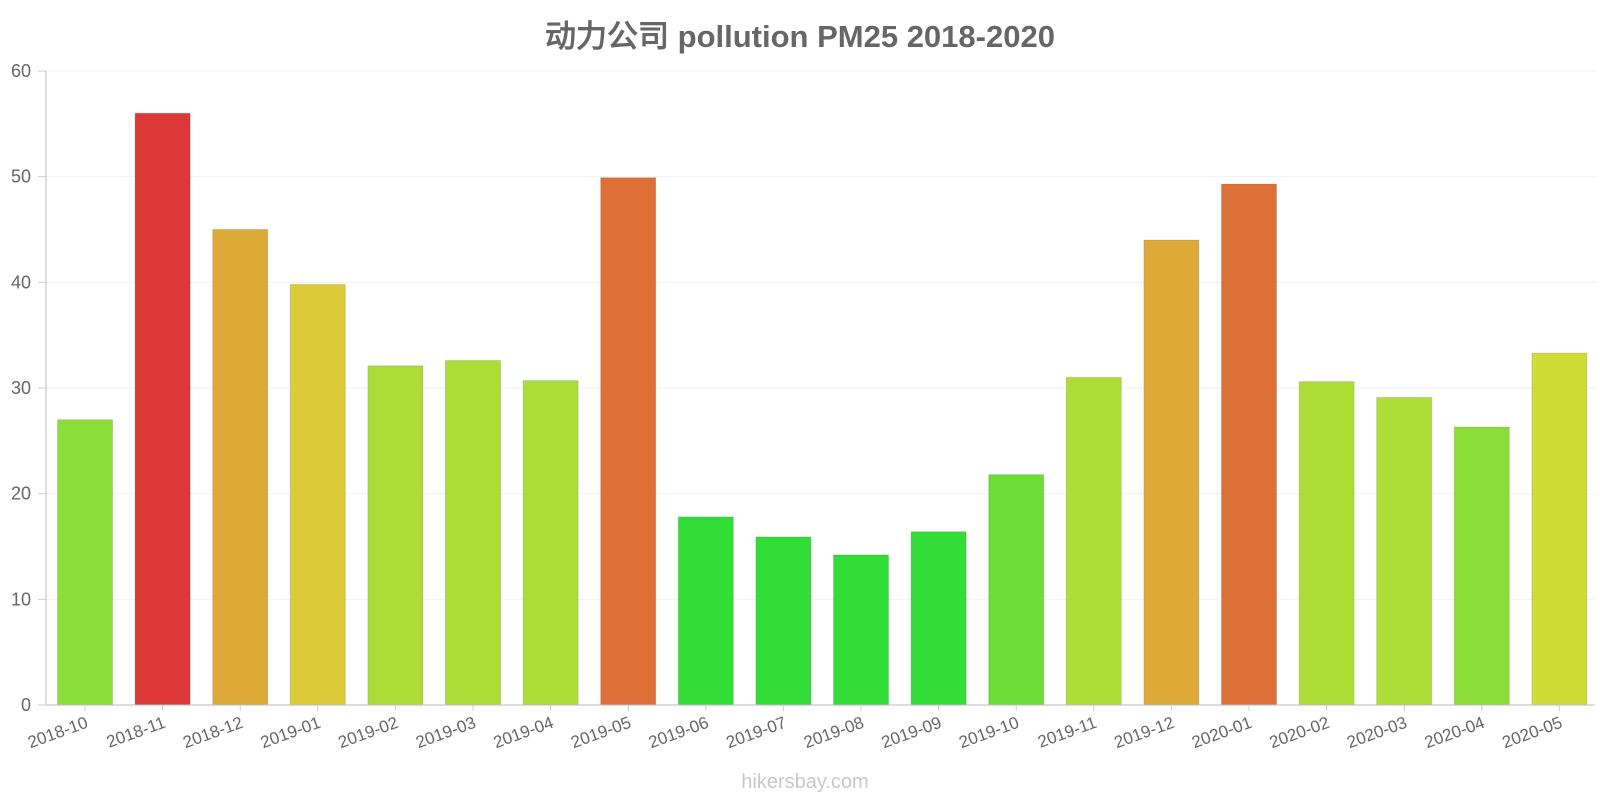 This screenshot has width=1600, height=800. Describe the element at coordinates (523, 732) in the screenshot. I see `x-tick-label: 2019-04` at that location.